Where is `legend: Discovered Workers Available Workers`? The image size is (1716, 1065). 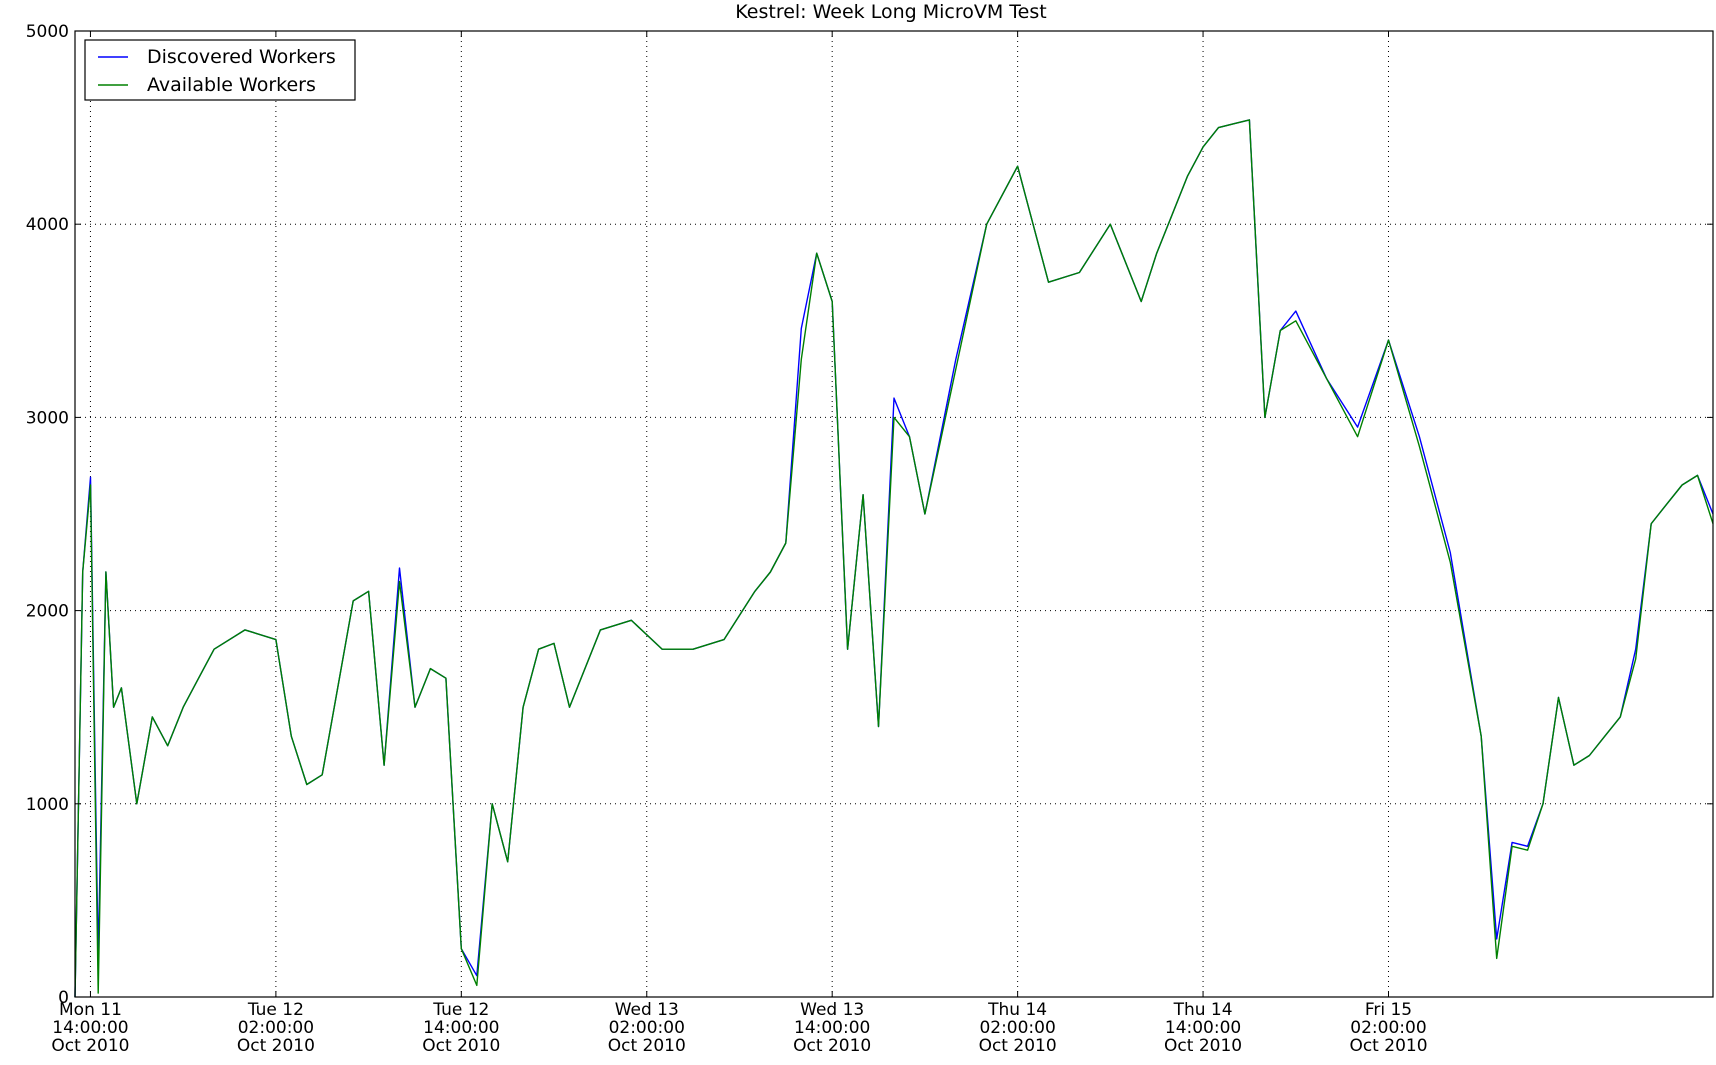
legend: Discovered Workers Available Workers is located at coordinates (220, 70).